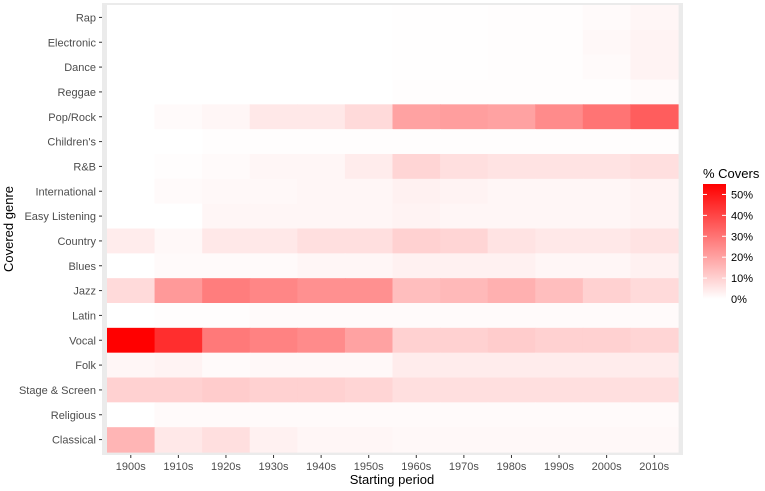  What do you see at coordinates (71, 143) in the screenshot?
I see `y-tick-label: Children's` at bounding box center [71, 143].